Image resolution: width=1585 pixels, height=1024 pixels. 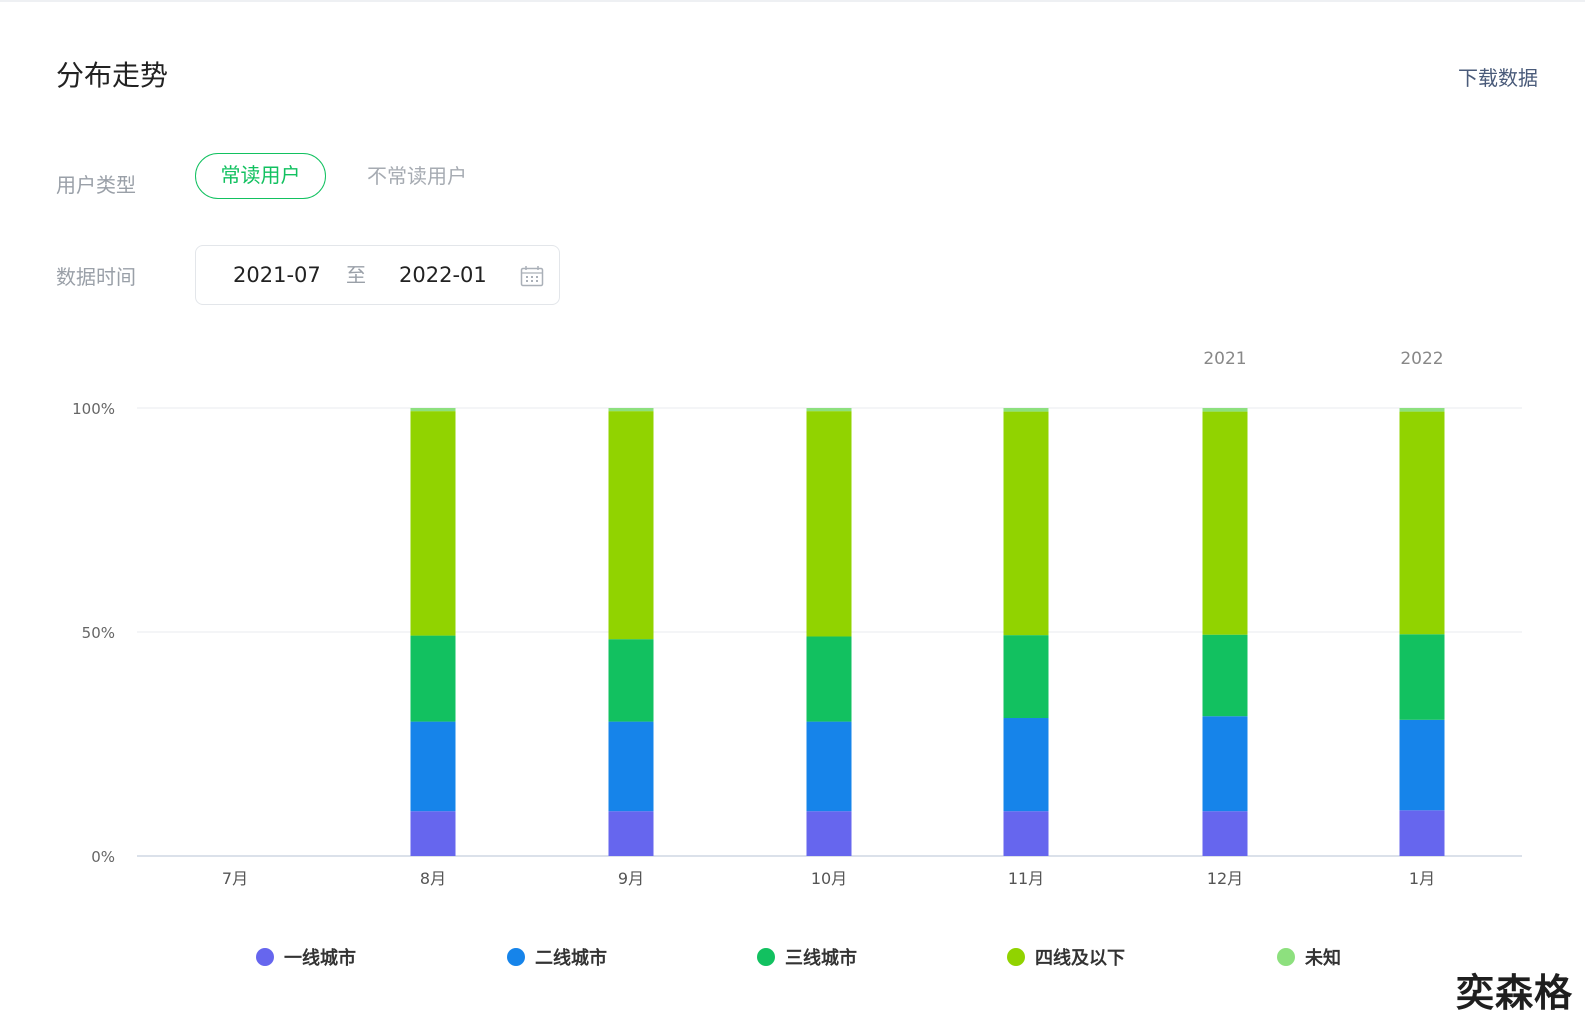 I want to click on legend-item: 未知, so click(x=1309, y=957).